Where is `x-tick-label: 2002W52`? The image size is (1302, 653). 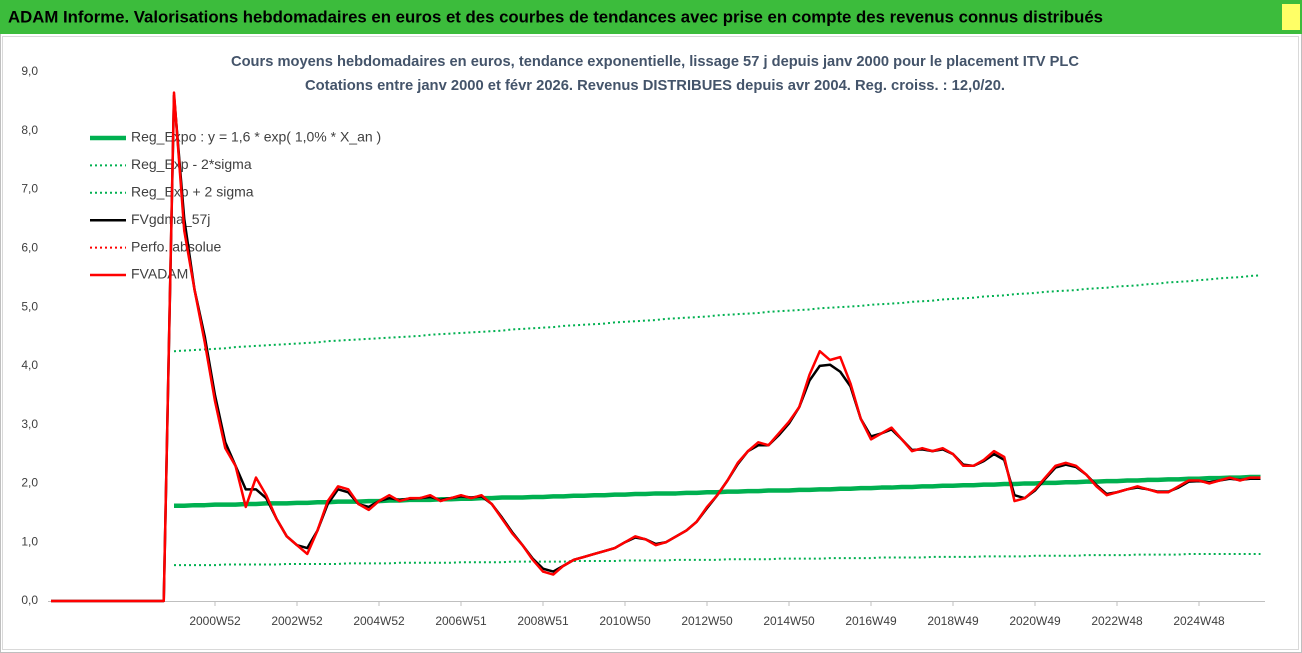
x-tick-label: 2002W52 is located at coordinates (297, 621).